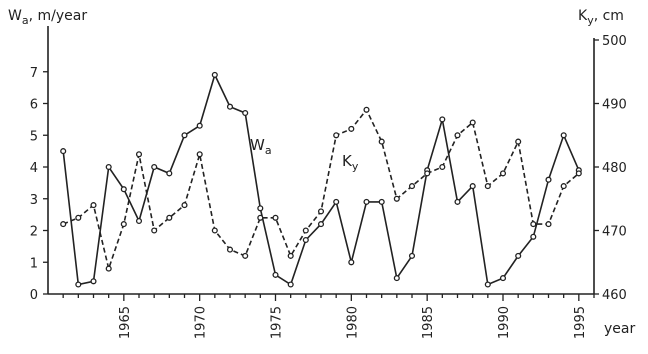 The width and height of the screenshot is (648, 354). What do you see at coordinates (34, 73) in the screenshot?
I see `y-left-tick-label: 7` at bounding box center [34, 73].